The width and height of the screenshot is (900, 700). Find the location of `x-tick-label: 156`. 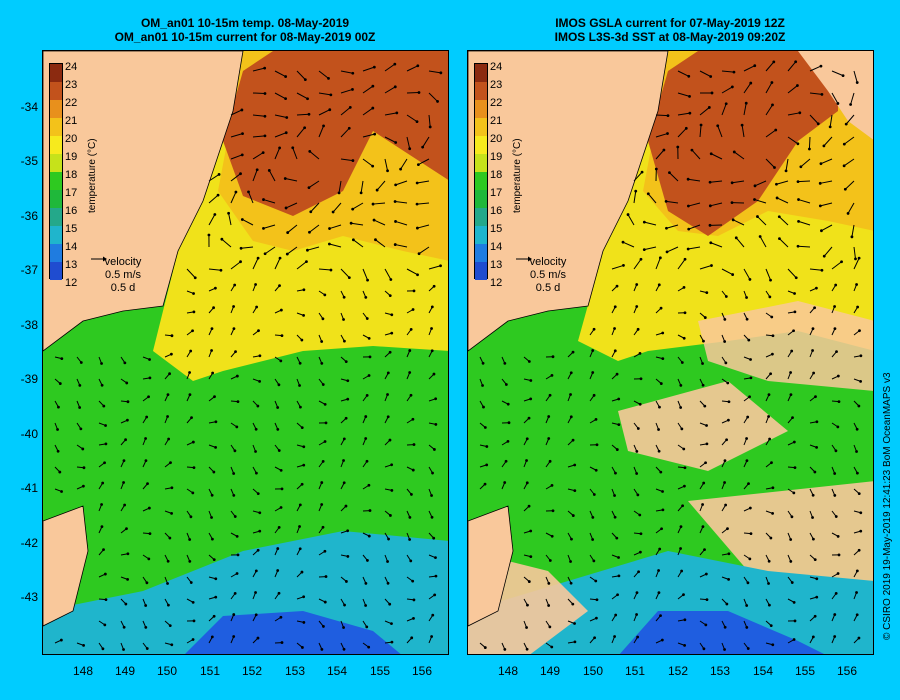

x-tick-label: 156 is located at coordinates (847, 671).